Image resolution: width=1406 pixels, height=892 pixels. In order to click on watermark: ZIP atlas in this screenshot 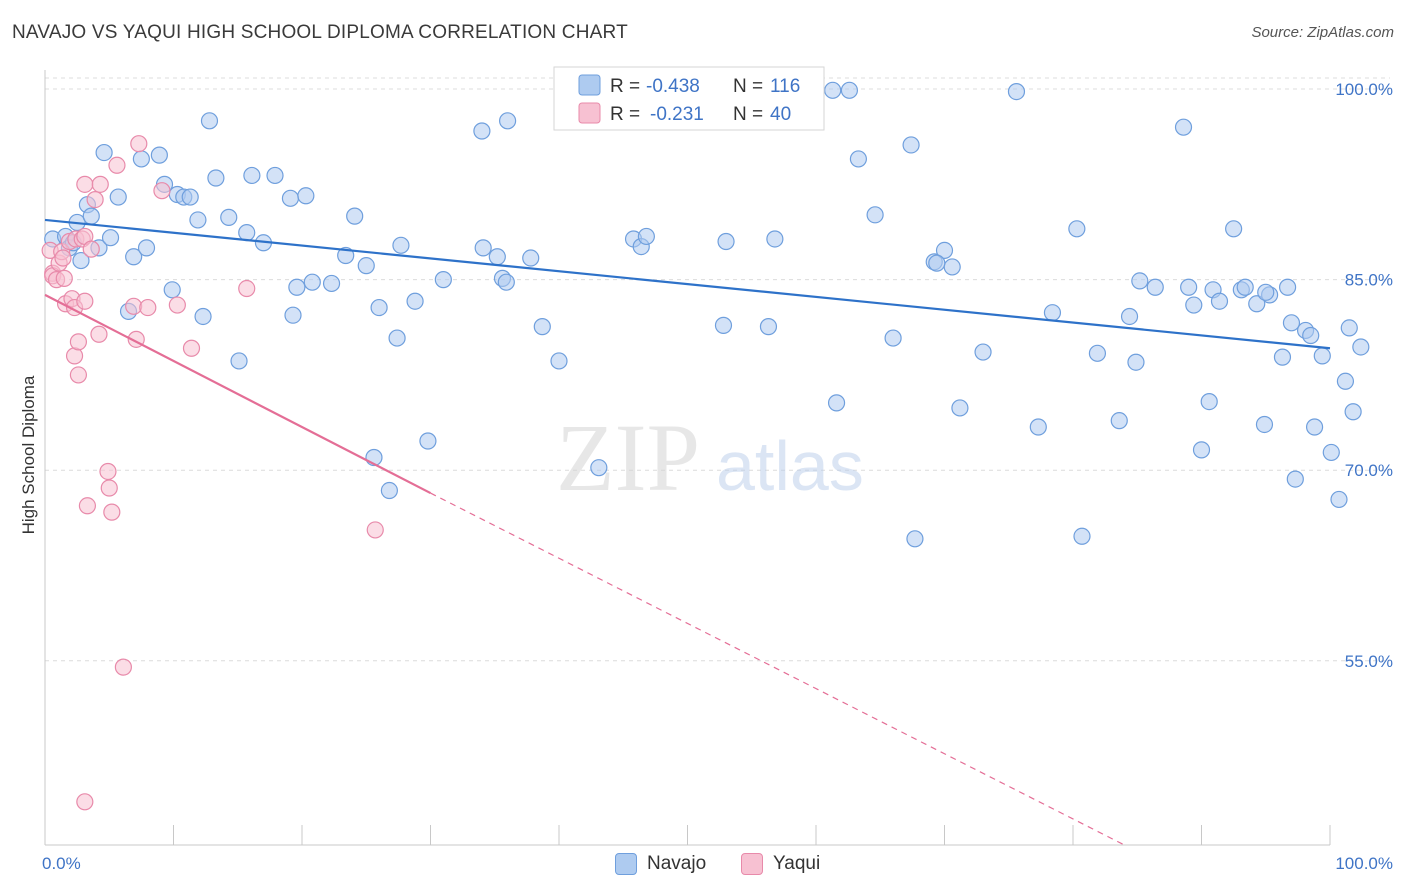, I will do `click(710, 457)`.